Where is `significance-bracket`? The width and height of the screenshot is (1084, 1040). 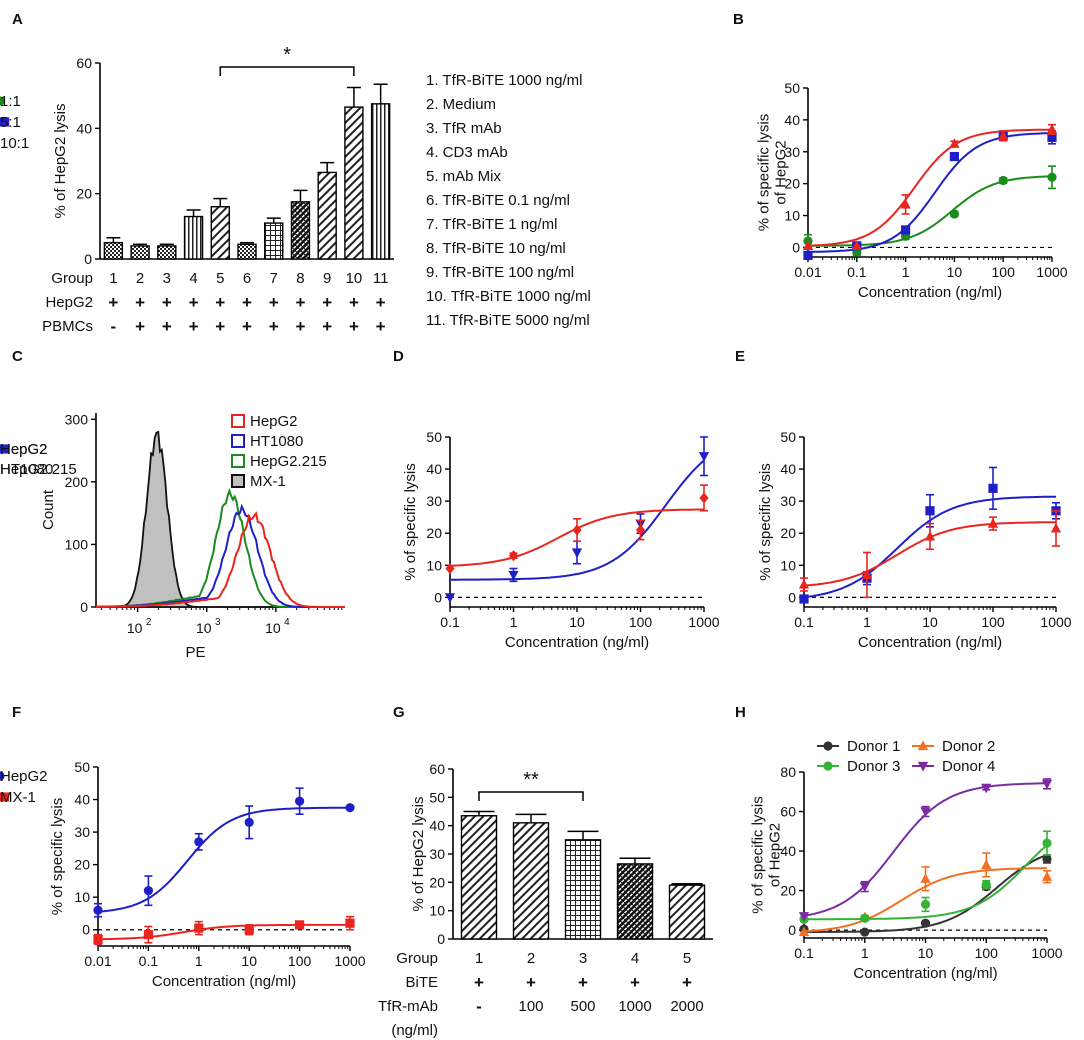 significance-bracket is located at coordinates (287, 71).